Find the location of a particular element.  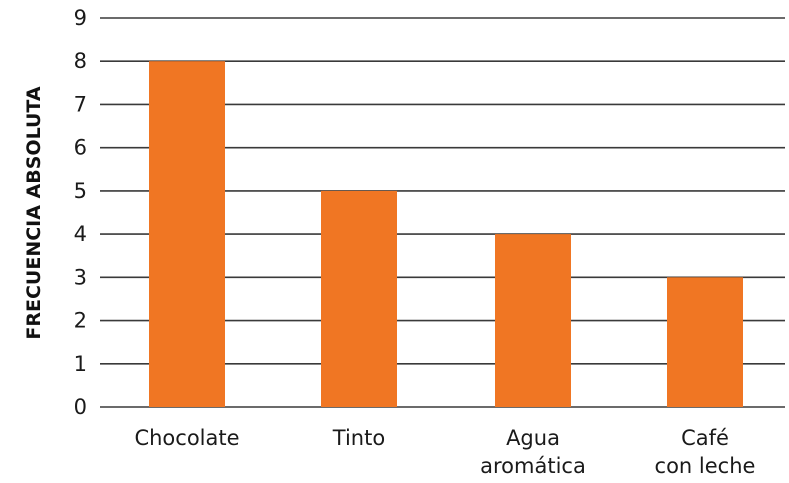

y-axis-title: FRECUENCIA ABSOLUTA is located at coordinates (34, 213).